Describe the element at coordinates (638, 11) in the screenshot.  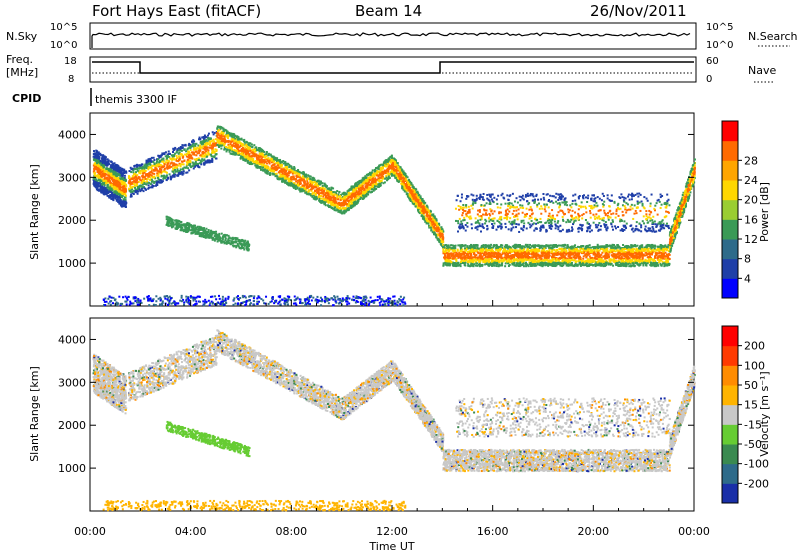
I see `date-title: 26/Nov/2011` at that location.